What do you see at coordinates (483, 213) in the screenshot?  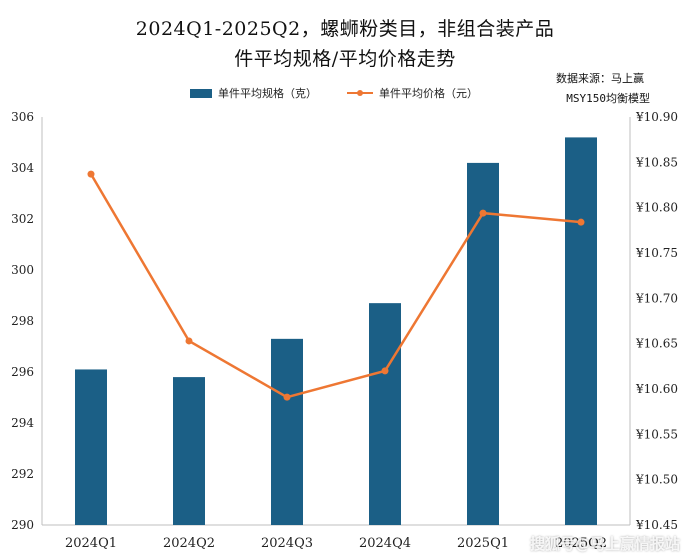 I see `price-point-2025Q1` at bounding box center [483, 213].